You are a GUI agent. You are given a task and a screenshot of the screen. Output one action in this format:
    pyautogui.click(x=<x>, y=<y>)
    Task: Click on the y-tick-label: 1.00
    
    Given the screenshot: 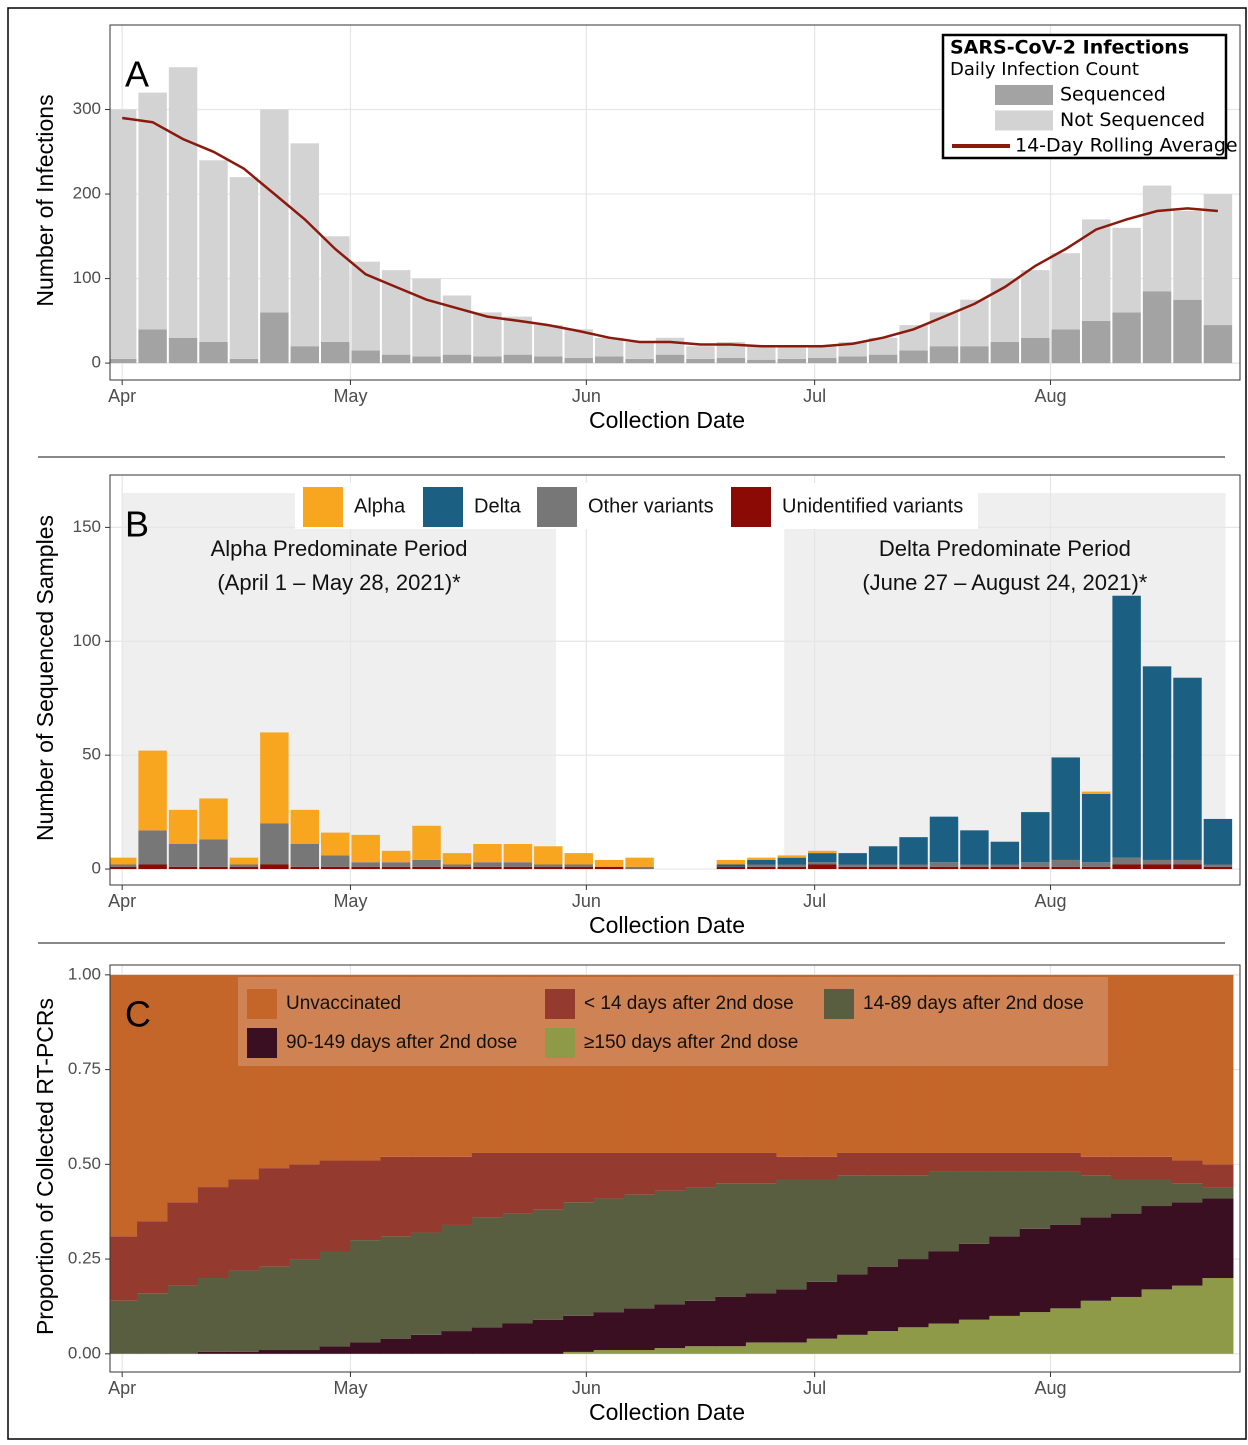 What is the action you would take?
    pyautogui.click(x=84, y=973)
    